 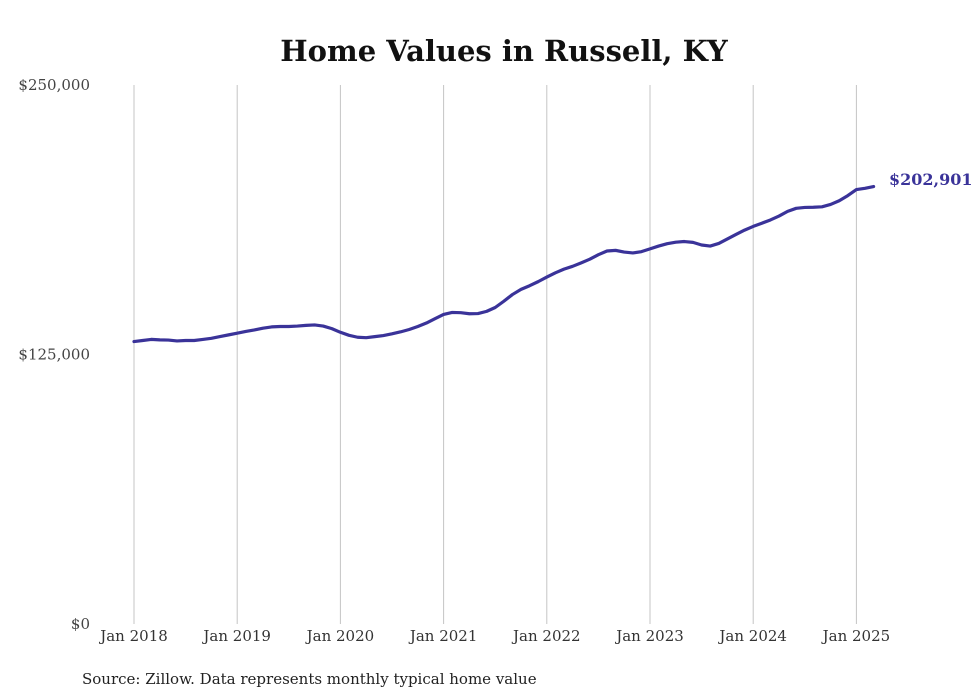 I want to click on x-tick-label-2019: Jan 2019, so click(x=236, y=636).